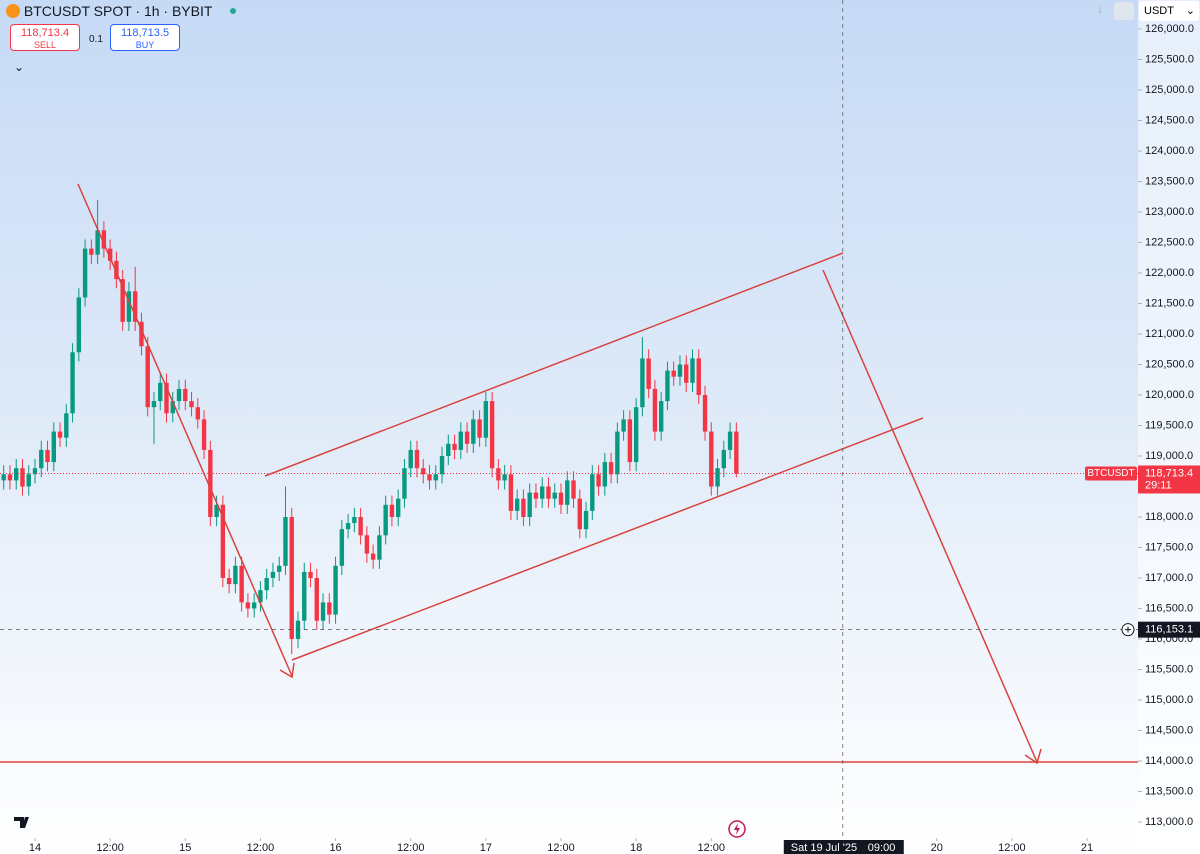  What do you see at coordinates (1169, 334) in the screenshot?
I see `y-tick-label: 121,000.0` at bounding box center [1169, 334].